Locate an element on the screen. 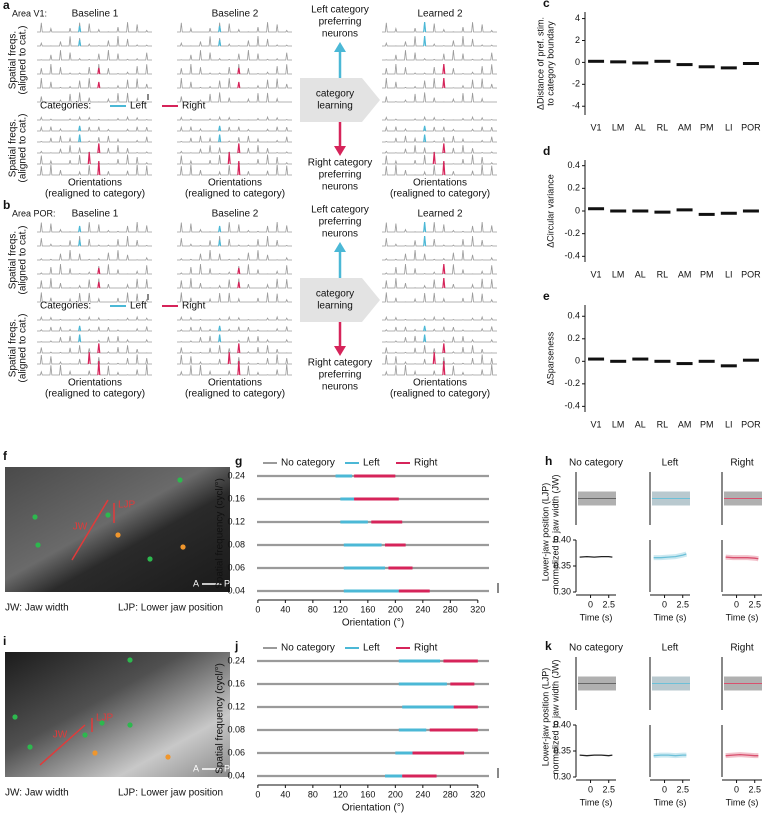 This screenshot has width=766, height=826. y-tick-label: 0.16 is located at coordinates (236, 498).